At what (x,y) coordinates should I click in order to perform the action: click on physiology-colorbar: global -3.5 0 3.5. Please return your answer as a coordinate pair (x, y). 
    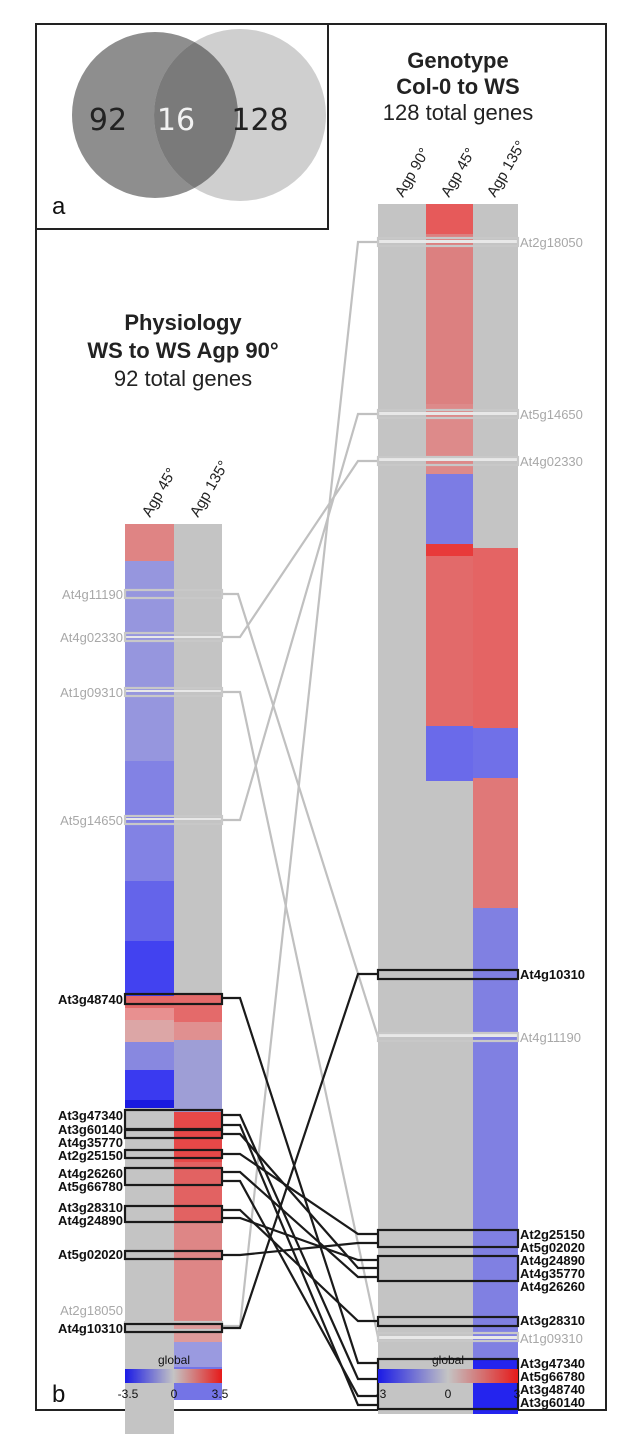
    Looking at the image, I should click on (173, 1377).